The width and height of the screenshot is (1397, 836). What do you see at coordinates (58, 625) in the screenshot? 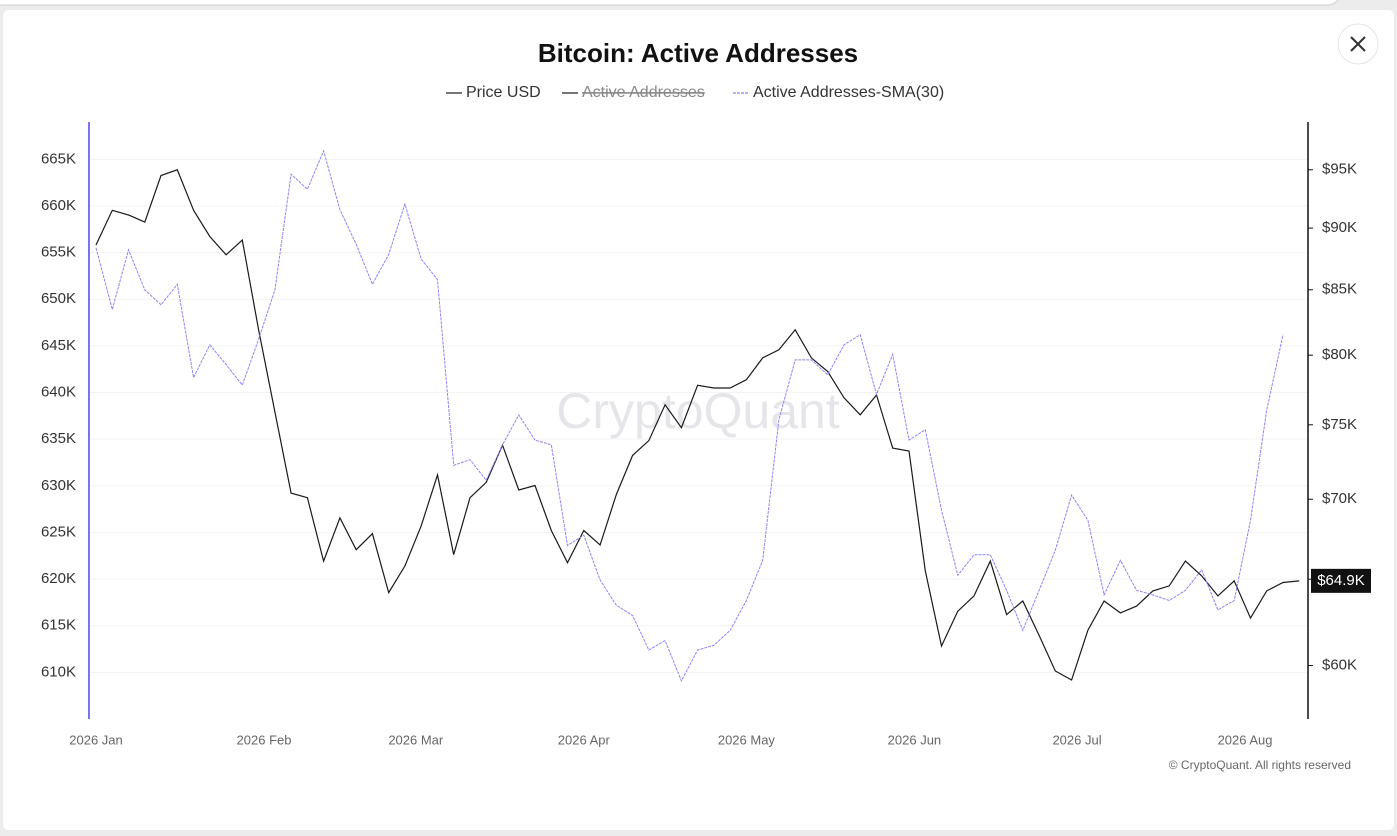
I see `y-tick-label: 615K` at bounding box center [58, 625].